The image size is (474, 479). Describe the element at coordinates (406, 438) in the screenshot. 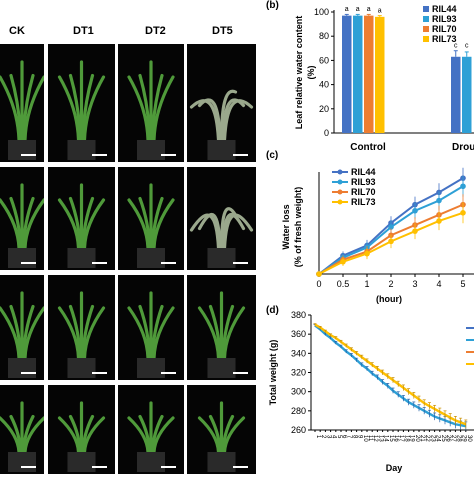

I see `x-tick-label: 18` at that location.